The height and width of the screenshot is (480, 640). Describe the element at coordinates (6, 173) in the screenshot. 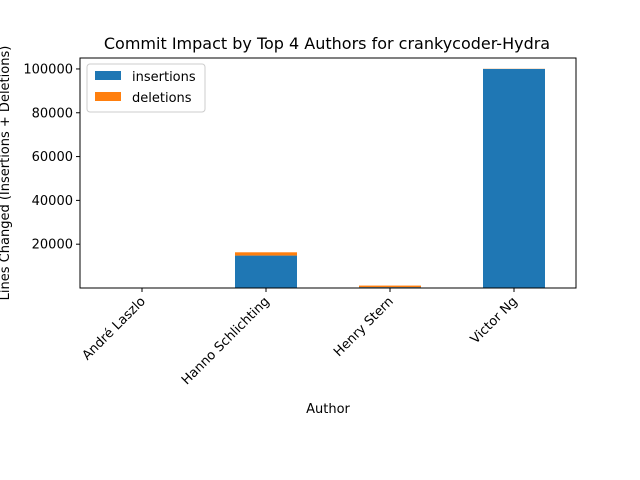

I see `y-axis-title: Lines Changed (Insertions + Deletions)` at that location.